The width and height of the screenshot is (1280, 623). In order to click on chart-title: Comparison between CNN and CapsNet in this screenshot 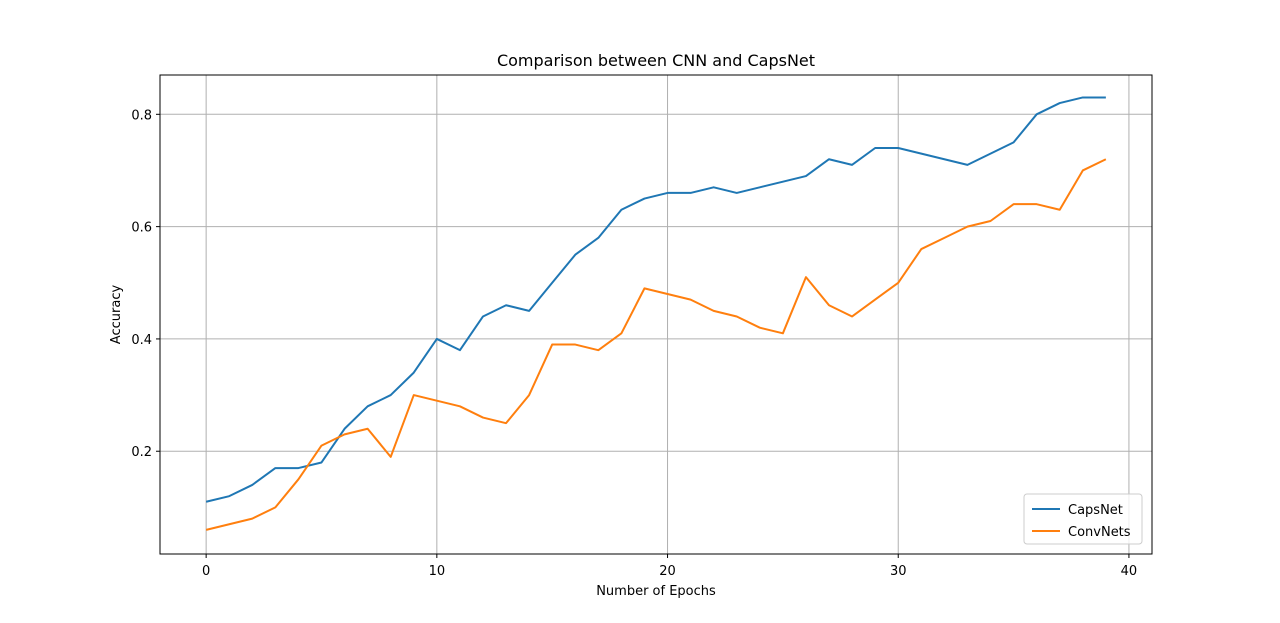, I will do `click(656, 60)`.